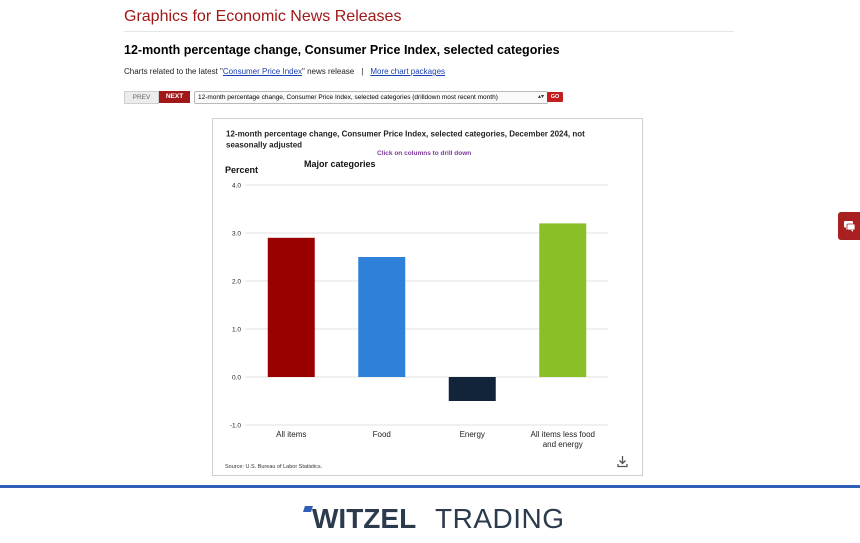 The height and width of the screenshot is (543, 860). What do you see at coordinates (274, 467) in the screenshot?
I see `chart-source: Source: U.S. Bureau of Labor Statistics.` at bounding box center [274, 467].